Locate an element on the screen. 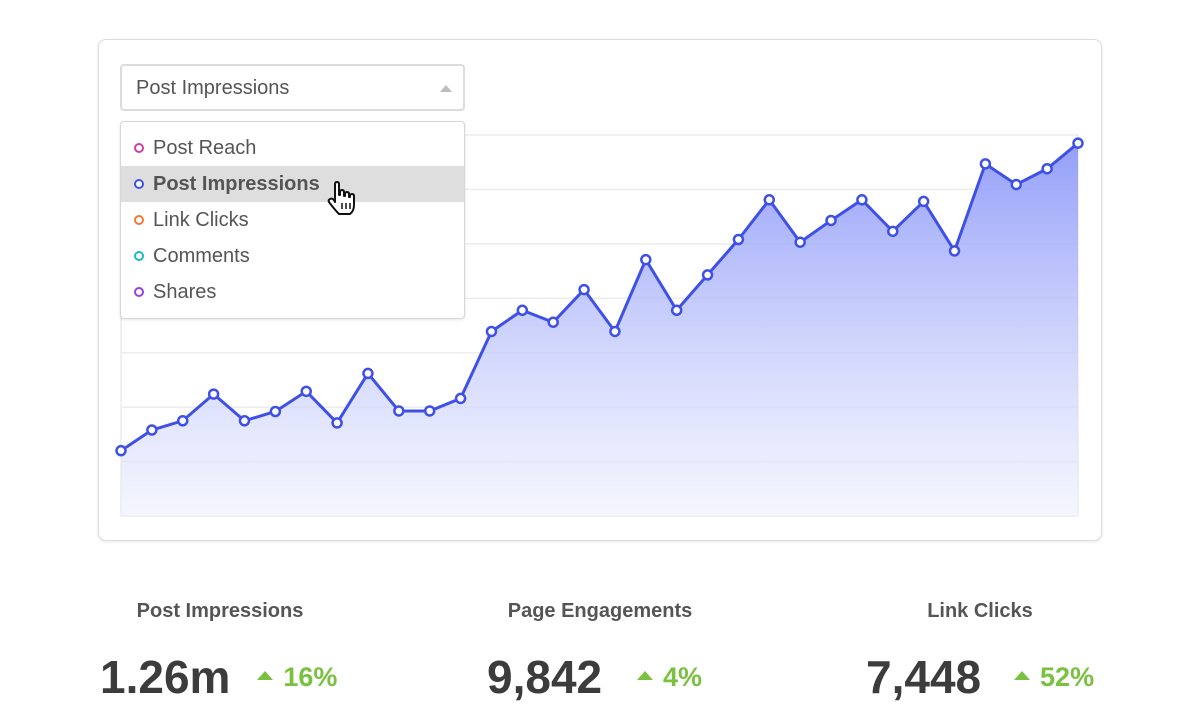  menu-item-post-reach: Post Reach is located at coordinates (292, 148).